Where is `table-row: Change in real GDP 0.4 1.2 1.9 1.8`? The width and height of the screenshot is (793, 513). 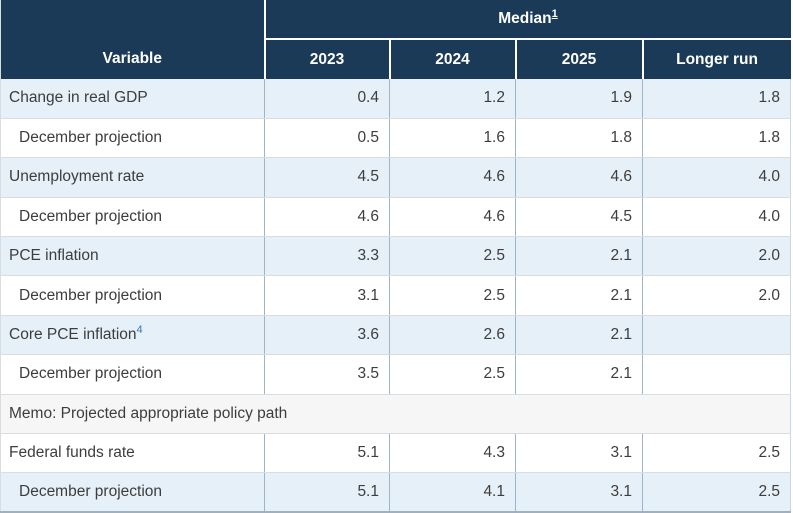
table-row: Change in real GDP 0.4 1.2 1.9 1.8 is located at coordinates (396, 99).